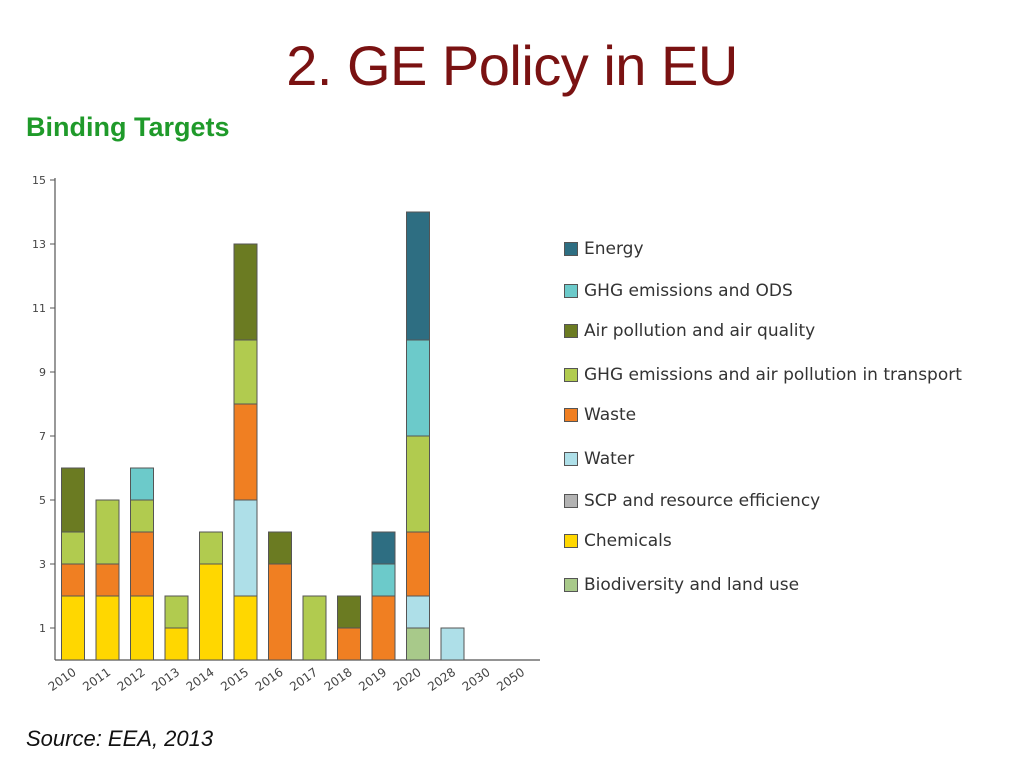  I want to click on y-tick-label: 13, so click(39, 244).